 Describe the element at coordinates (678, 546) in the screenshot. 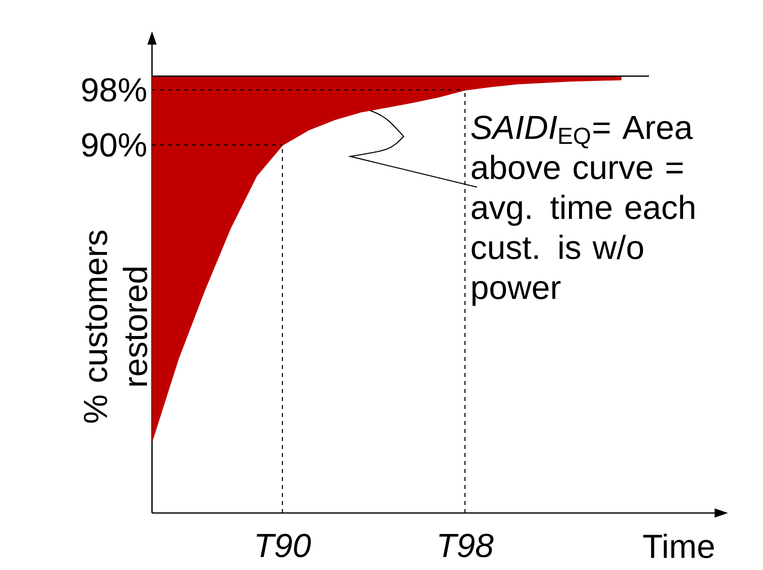

I see `x-axis-title: Time` at that location.